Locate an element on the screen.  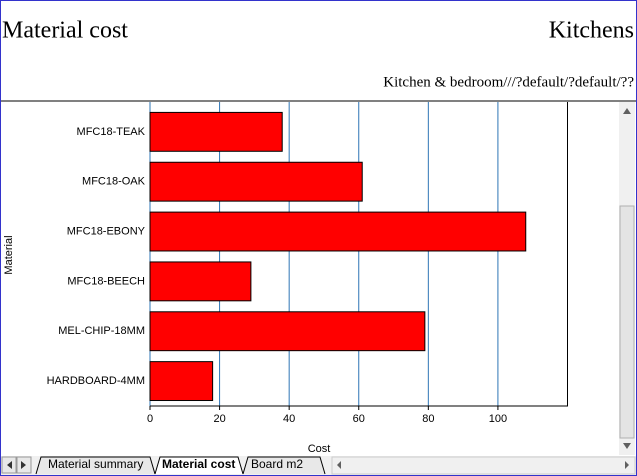
y-axis-label: Material is located at coordinates (9, 254).